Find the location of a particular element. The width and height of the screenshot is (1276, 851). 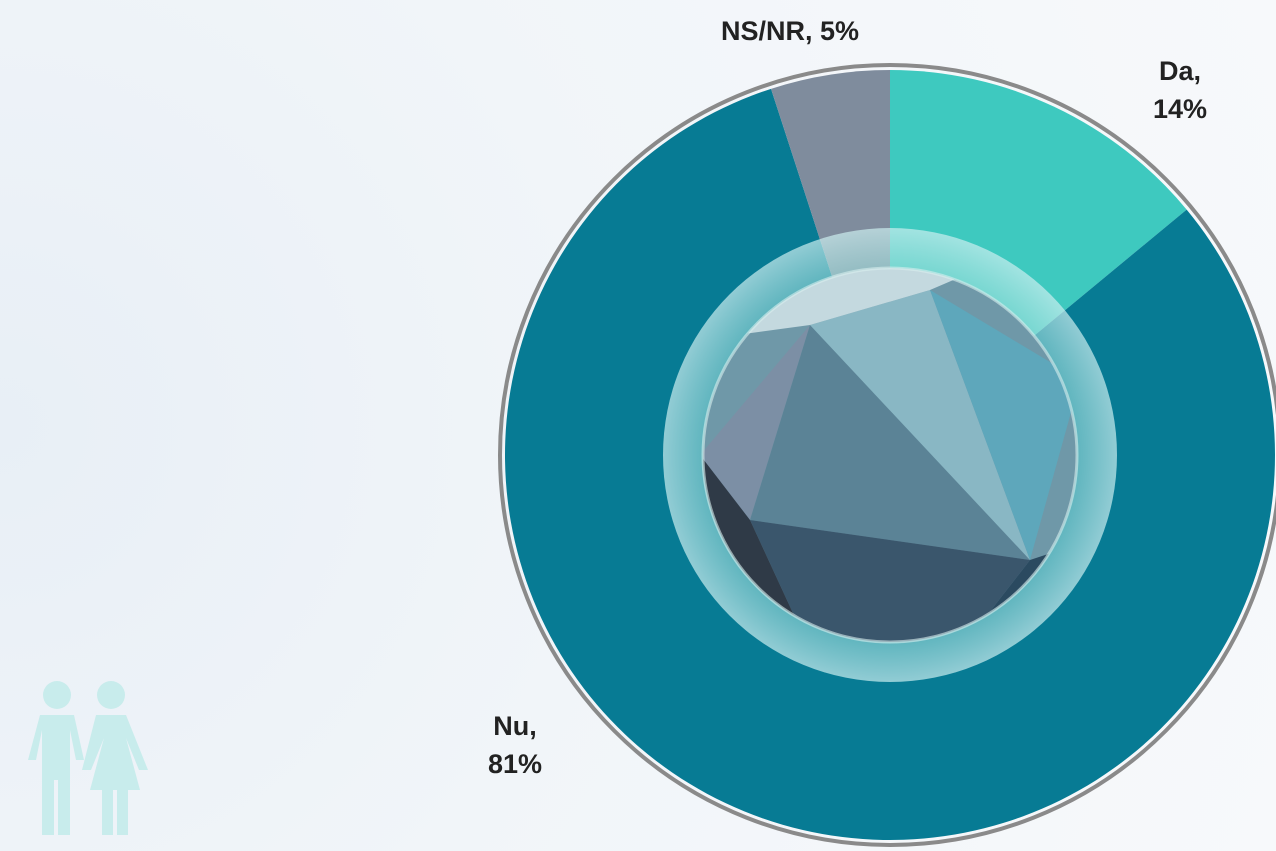

data-label: NS/NR, 5% is located at coordinates (790, 31).